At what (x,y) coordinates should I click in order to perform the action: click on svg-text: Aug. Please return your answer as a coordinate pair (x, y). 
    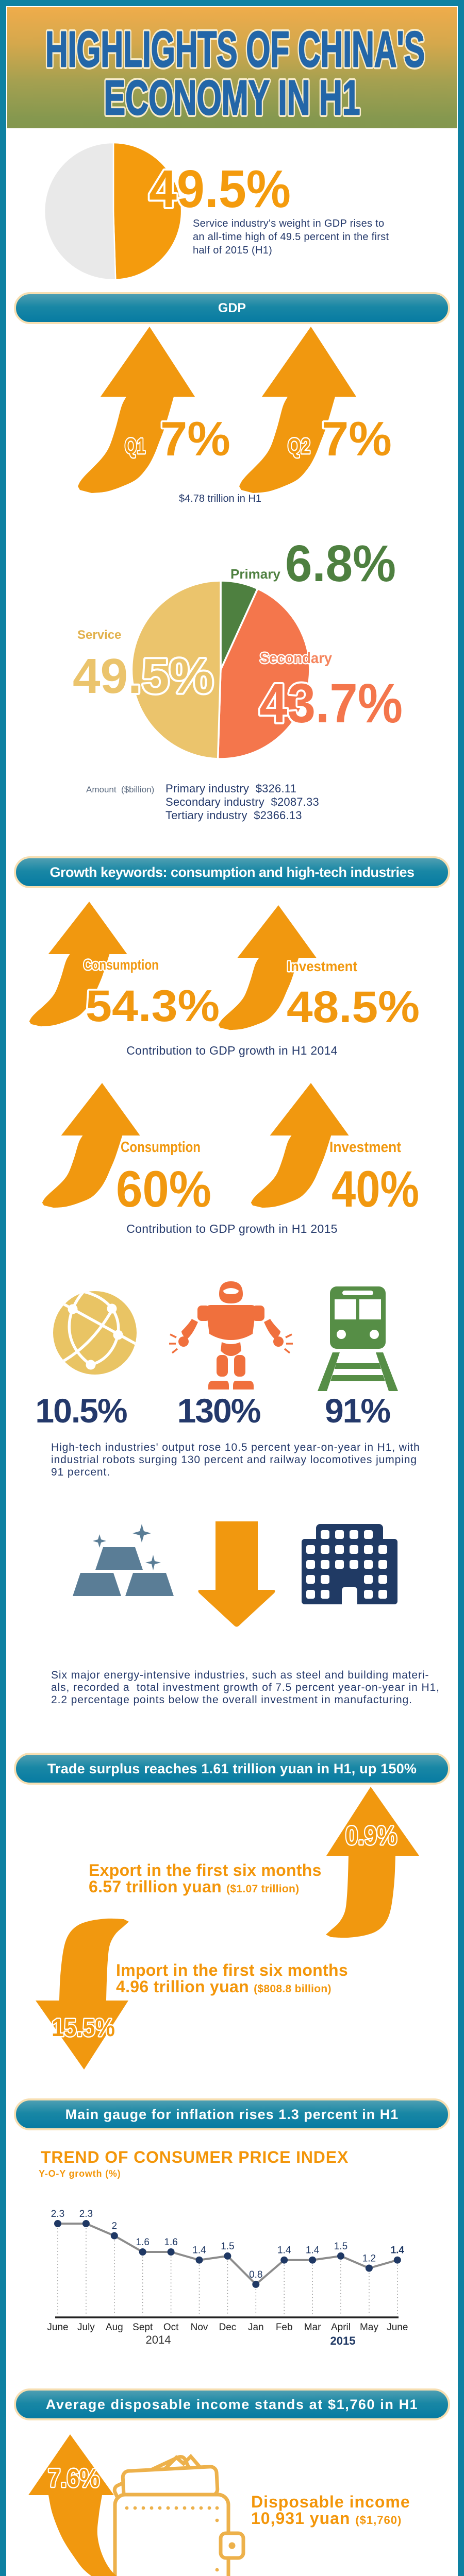
    Looking at the image, I should click on (114, 2327).